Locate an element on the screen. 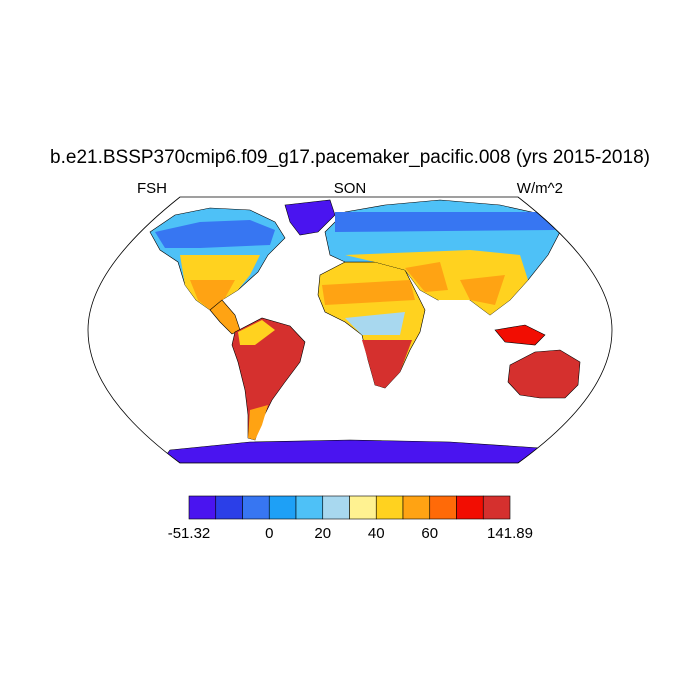  greenland-land is located at coordinates (310, 217).